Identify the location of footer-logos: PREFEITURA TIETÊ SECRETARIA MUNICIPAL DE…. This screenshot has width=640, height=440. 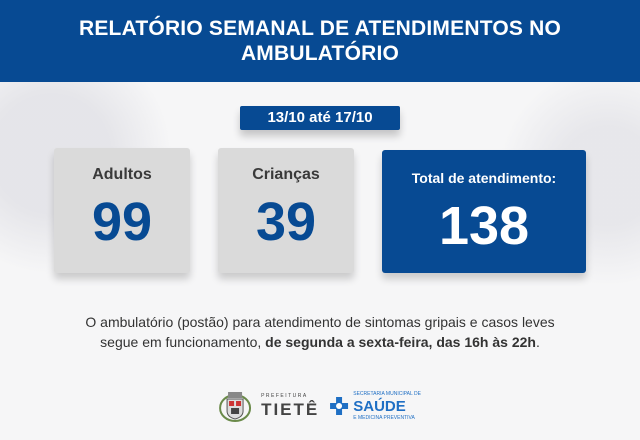
(320, 406).